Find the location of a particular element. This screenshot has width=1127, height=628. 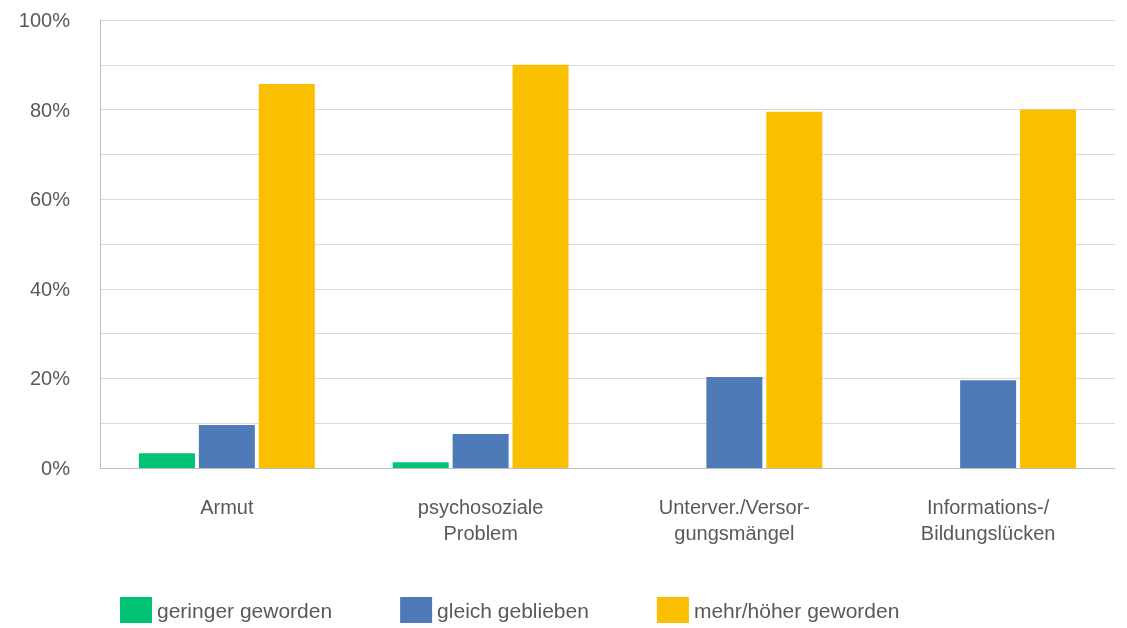

x-tick-label: Unterver./Versor- gungsmängel is located at coordinates (734, 520).